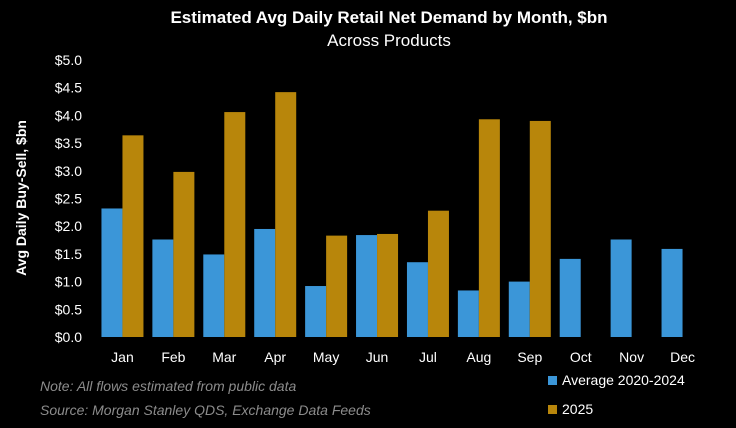  Describe the element at coordinates (133, 236) in the screenshot. I see `bar-2025-jan` at that location.